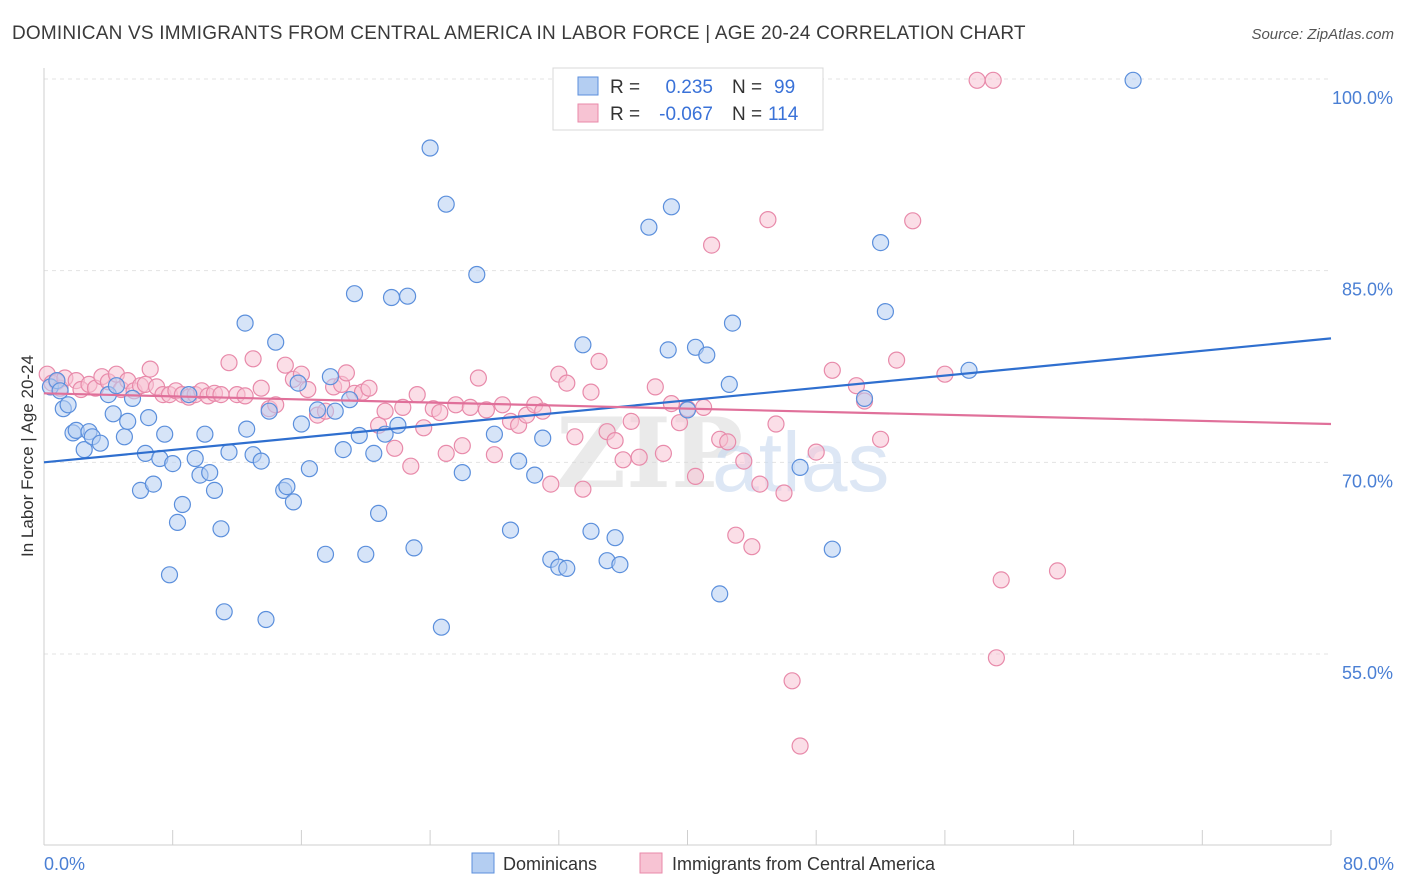 This screenshot has height=892, width=1406. I want to click on legend: R = 0.235 N = 99 R = -0.067 N = 114, so click(688, 99).